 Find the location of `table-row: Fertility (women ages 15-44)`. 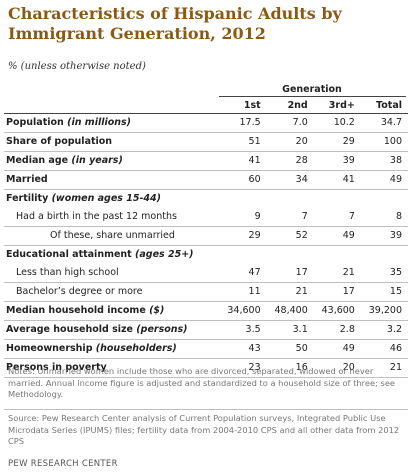

table-row: Fertility (women ages 15-44) is located at coordinates (206, 199).